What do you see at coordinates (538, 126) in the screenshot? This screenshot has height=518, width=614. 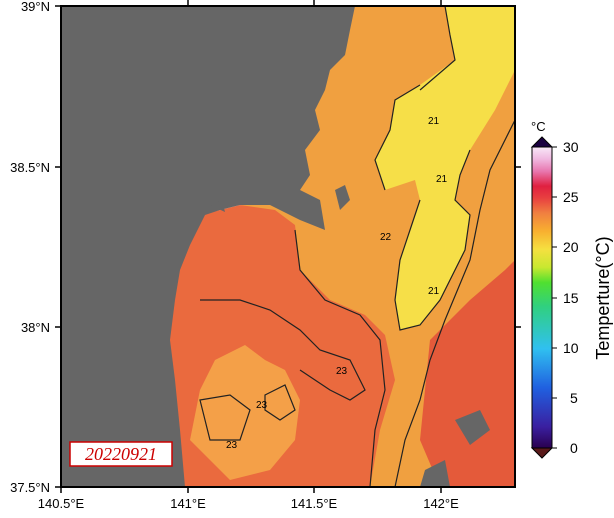 I see `colorbar-unit: °C` at bounding box center [538, 126].